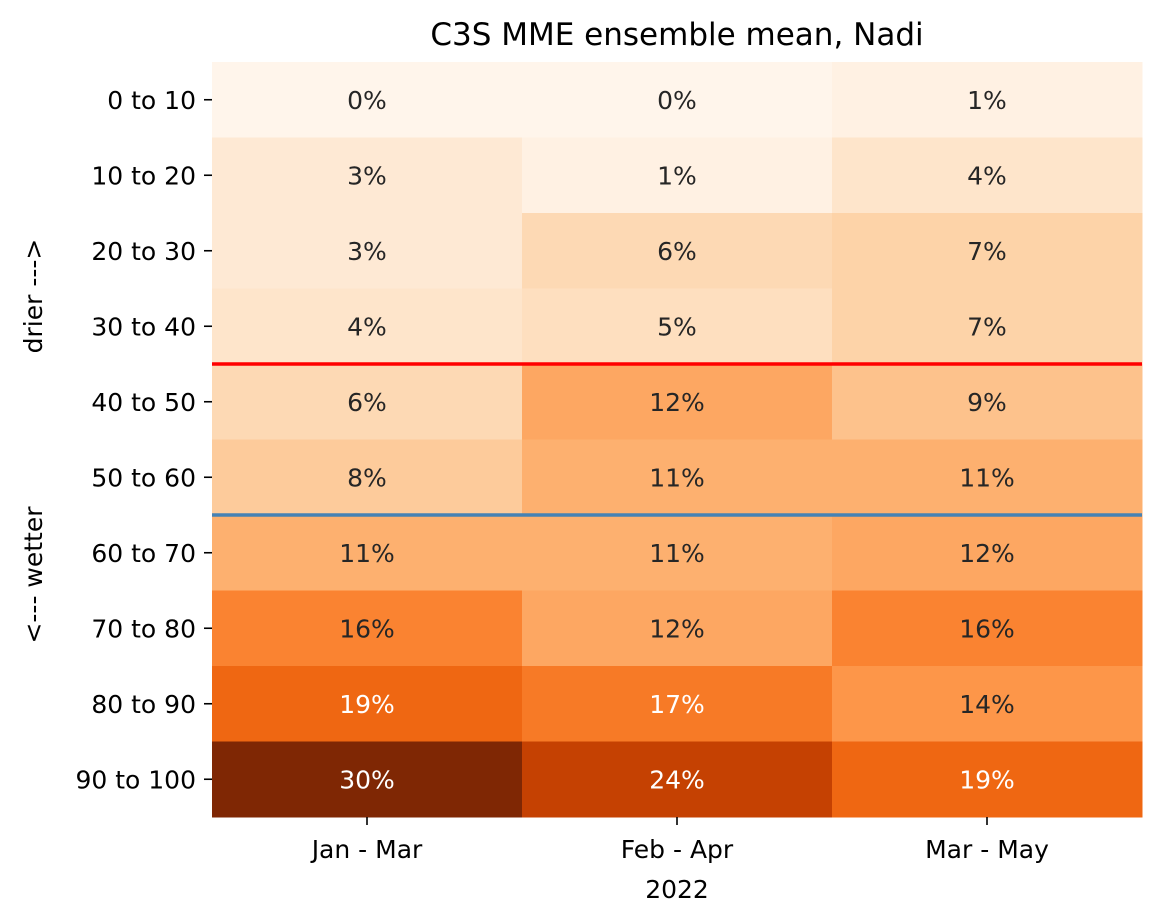 The width and height of the screenshot is (1162, 924). I want to click on y-tick-label: 60 to 70, so click(143, 553).